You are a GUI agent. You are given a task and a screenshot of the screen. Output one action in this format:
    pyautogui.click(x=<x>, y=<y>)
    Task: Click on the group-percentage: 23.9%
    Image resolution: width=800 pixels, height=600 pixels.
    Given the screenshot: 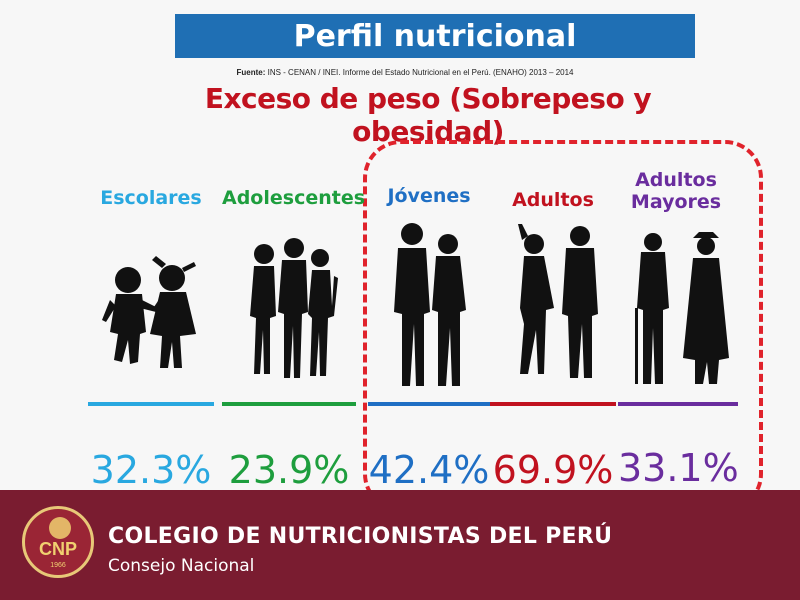 What is the action you would take?
    pyautogui.click(x=289, y=470)
    